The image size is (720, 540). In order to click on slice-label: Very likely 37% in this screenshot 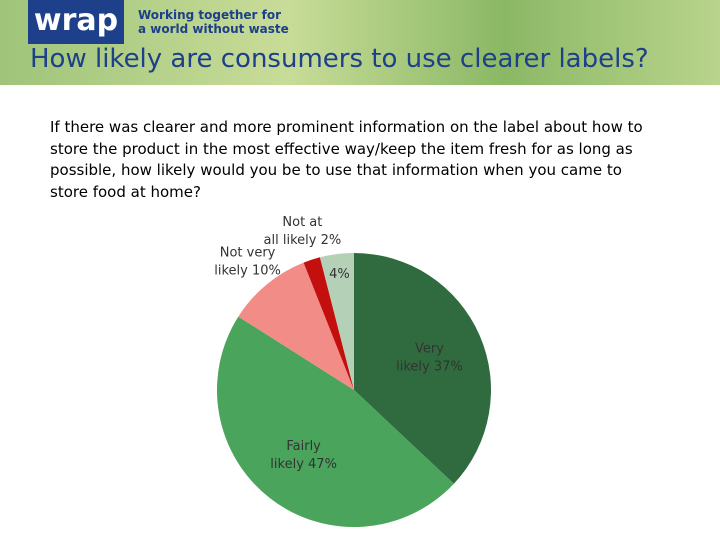, I will do `click(429, 357)`.